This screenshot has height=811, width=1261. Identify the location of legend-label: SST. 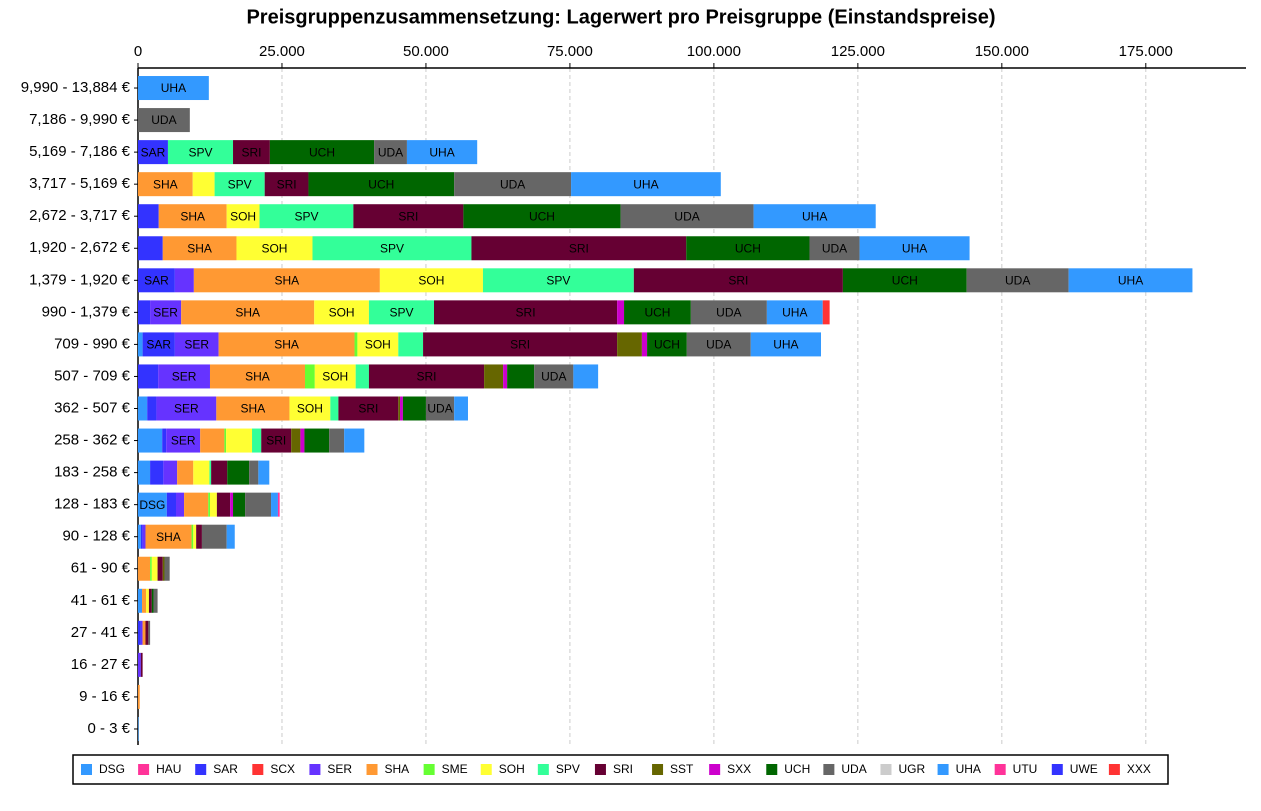
(682, 769).